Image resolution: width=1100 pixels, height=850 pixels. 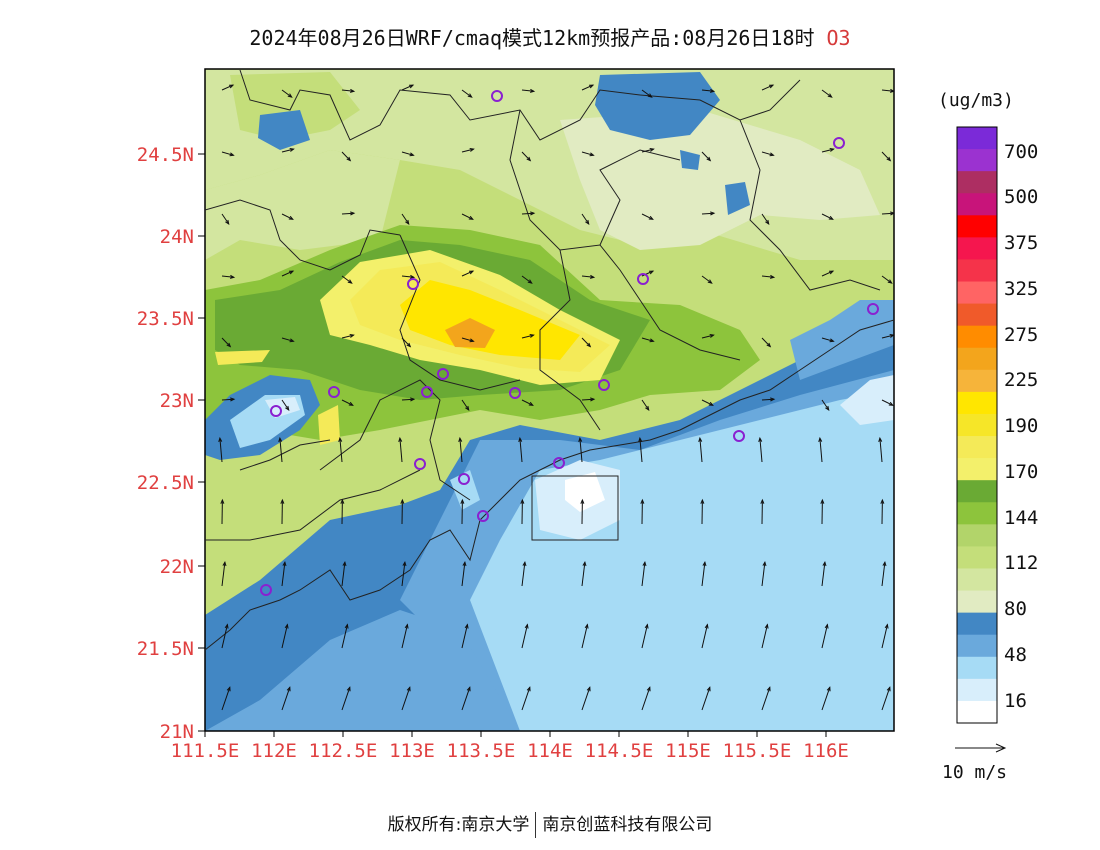 What do you see at coordinates (515, 734) in the screenshot?
I see `lon-tick-marks` at bounding box center [515, 734].